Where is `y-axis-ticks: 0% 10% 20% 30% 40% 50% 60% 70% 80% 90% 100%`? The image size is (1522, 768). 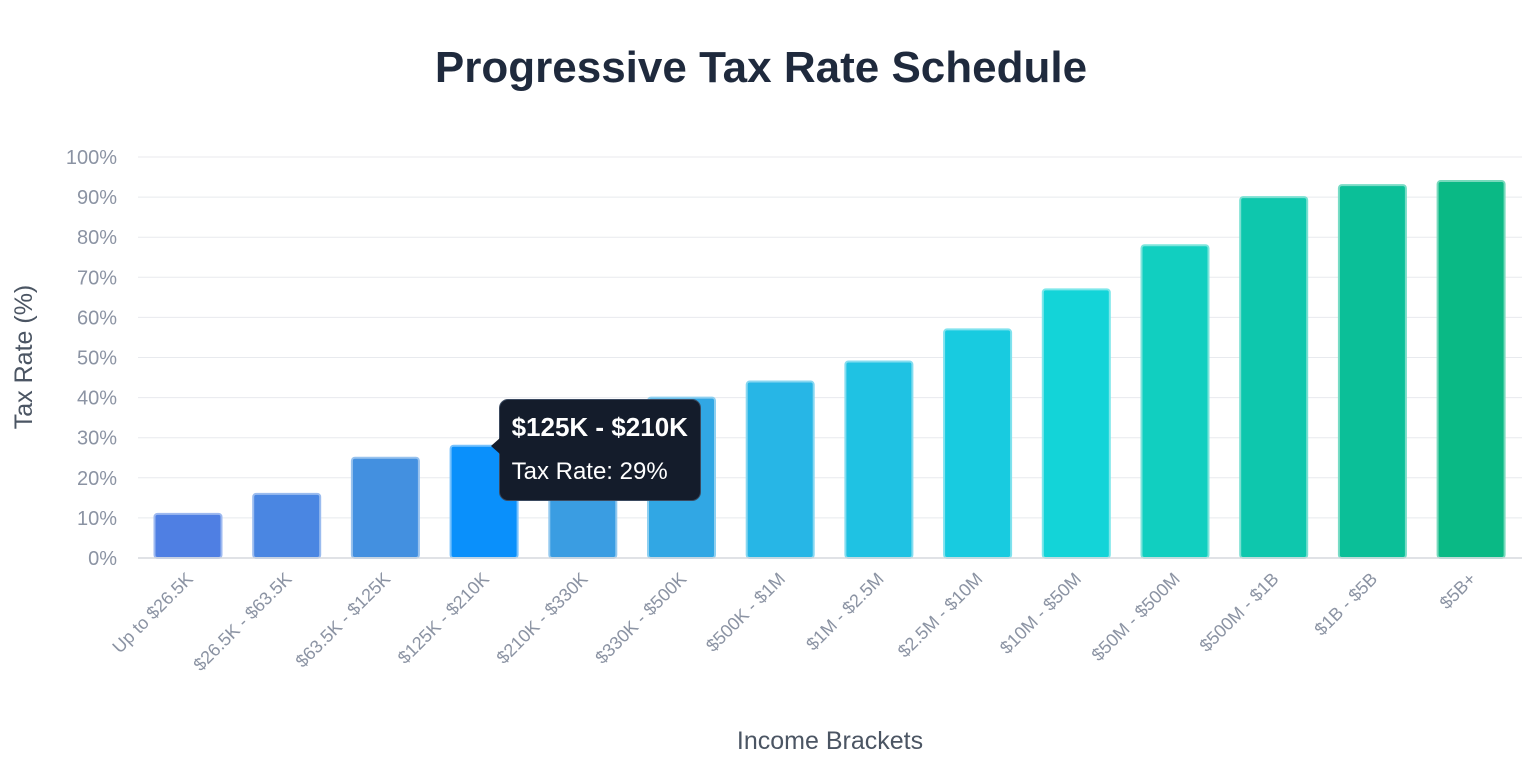 y-axis-ticks: 0% 10% 20% 30% 40% 50% 60% 70% 80% 90% 100% is located at coordinates (91, 358).